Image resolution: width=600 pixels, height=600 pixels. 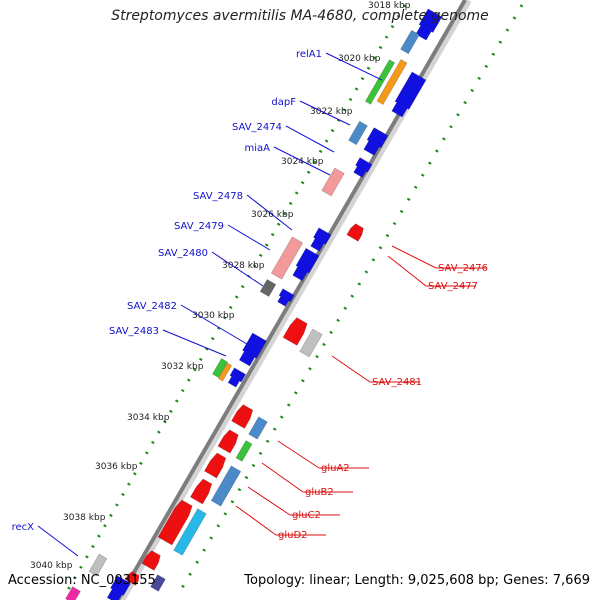 What do you see at coordinates (213, 316) in the screenshot?
I see `ruler-tick-label: 3030 kbp` at bounding box center [213, 316].